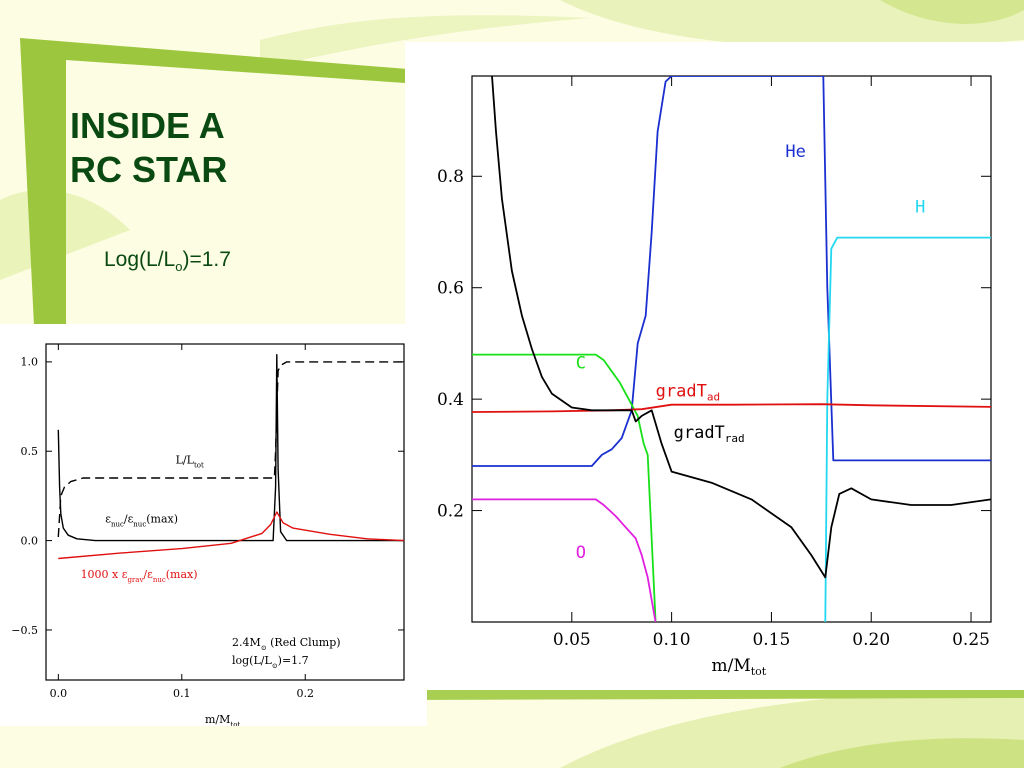 The width and height of the screenshot is (1024, 768). What do you see at coordinates (305, 693) in the screenshot?
I see `x-tick-label: 0.2` at bounding box center [305, 693].